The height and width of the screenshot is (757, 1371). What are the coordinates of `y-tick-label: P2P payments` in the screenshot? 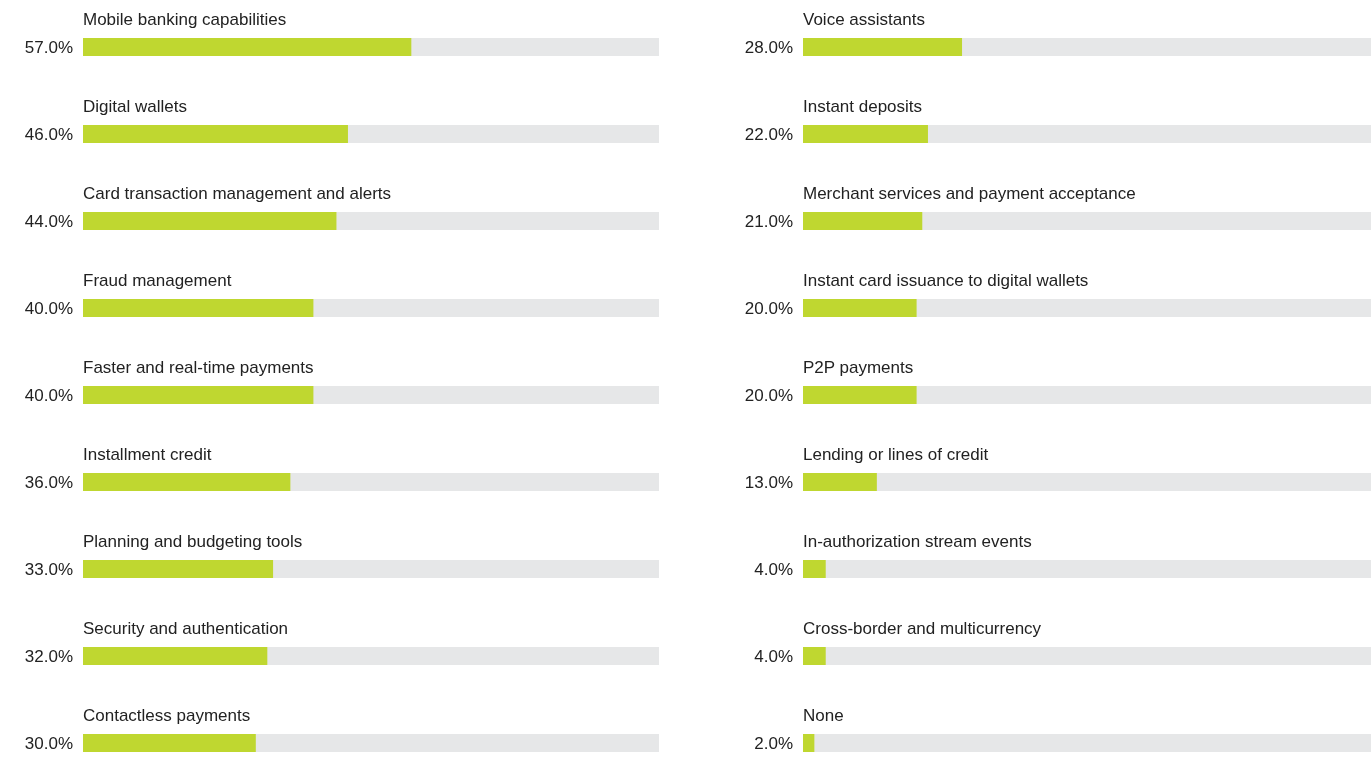 It's located at (858, 367).